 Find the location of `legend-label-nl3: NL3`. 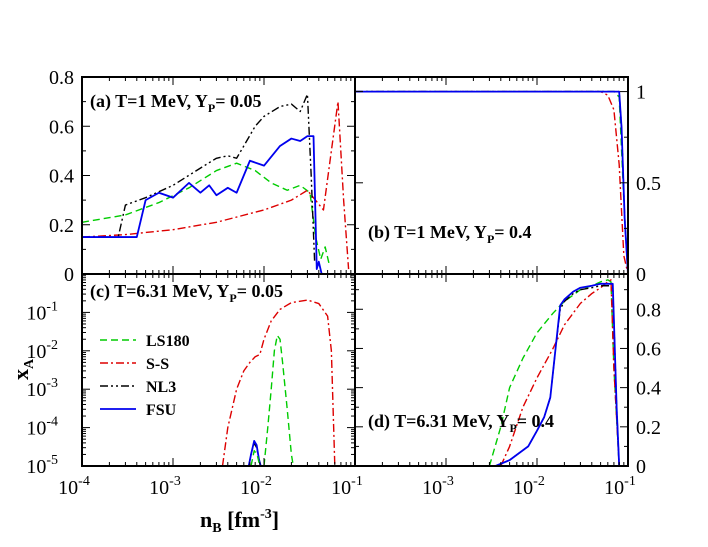

legend-label-nl3: NL3 is located at coordinates (161, 387).